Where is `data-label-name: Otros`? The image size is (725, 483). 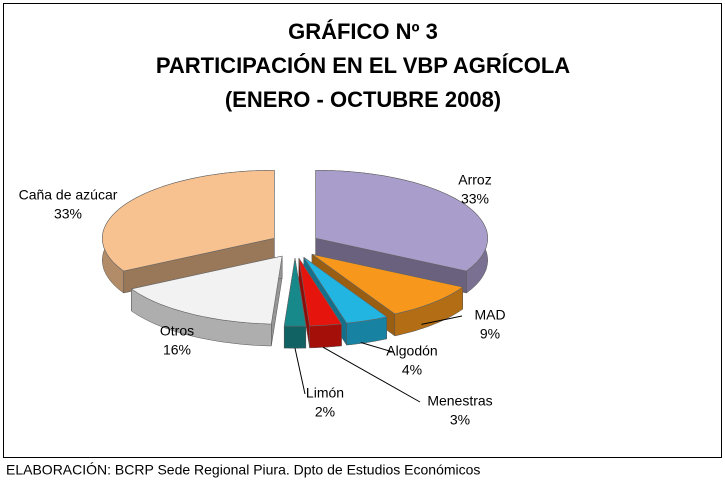
data-label-name: Otros is located at coordinates (177, 331).